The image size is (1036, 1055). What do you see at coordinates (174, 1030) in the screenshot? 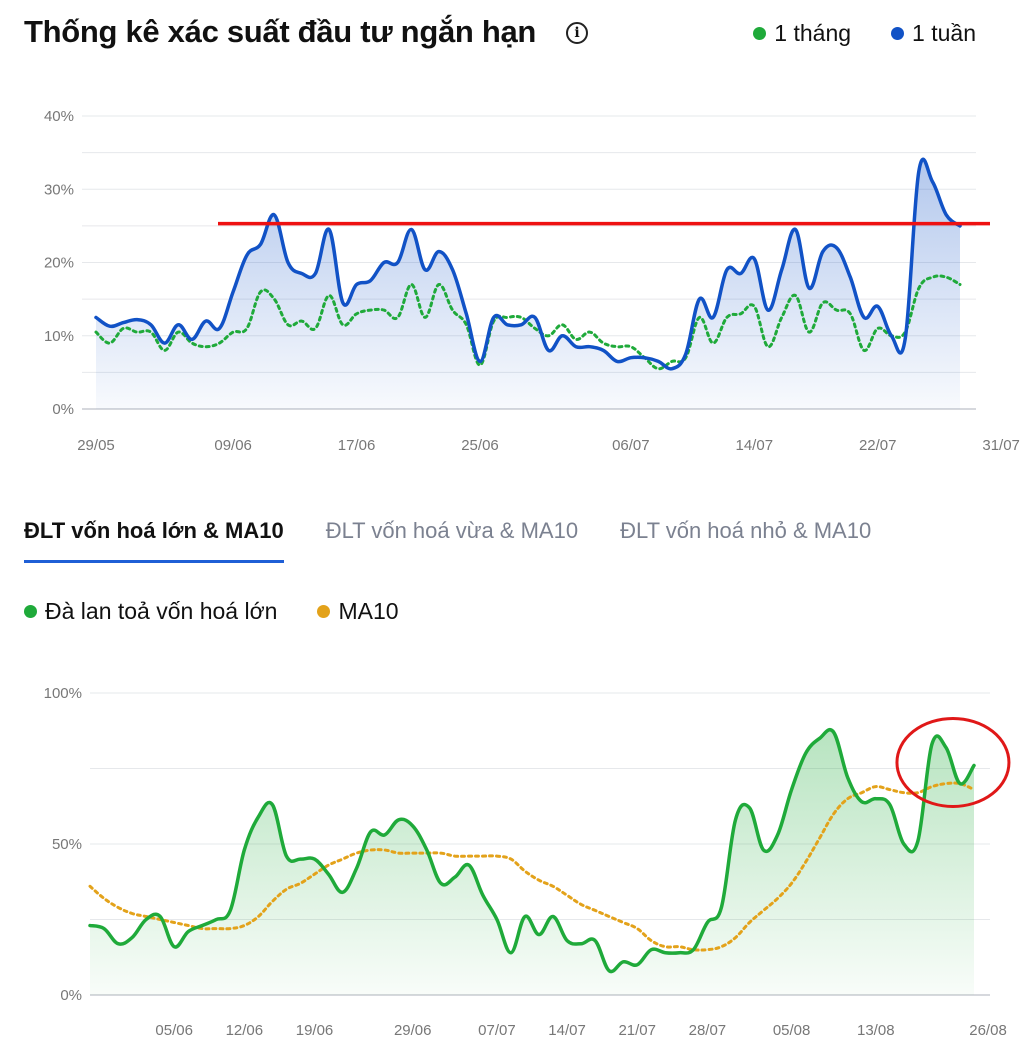
I see `x-tick-label: 05/06` at bounding box center [174, 1030].